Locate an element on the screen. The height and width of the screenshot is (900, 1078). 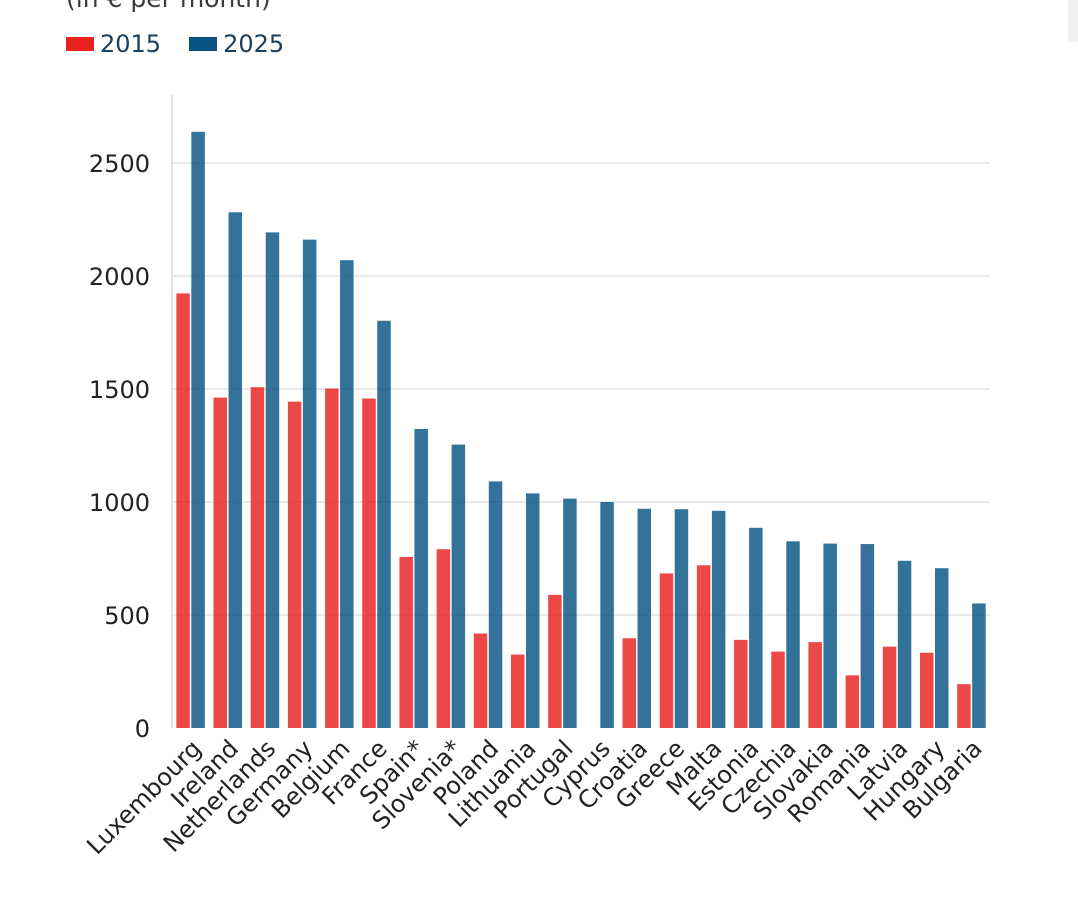
bar-2025-estonia is located at coordinates (756, 627).